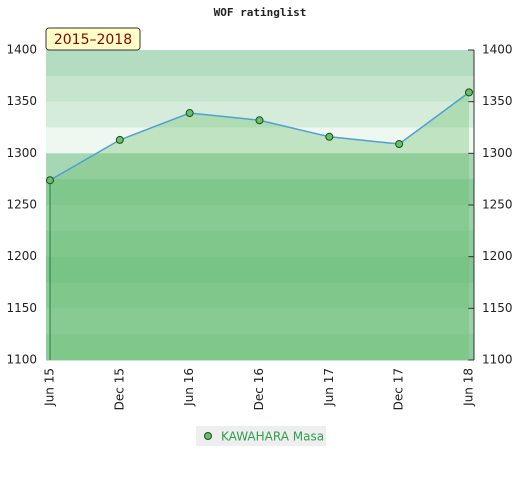 This screenshot has height=480, width=520. What do you see at coordinates (497, 101) in the screenshot?
I see `y2-tick-label: 1350` at bounding box center [497, 101].